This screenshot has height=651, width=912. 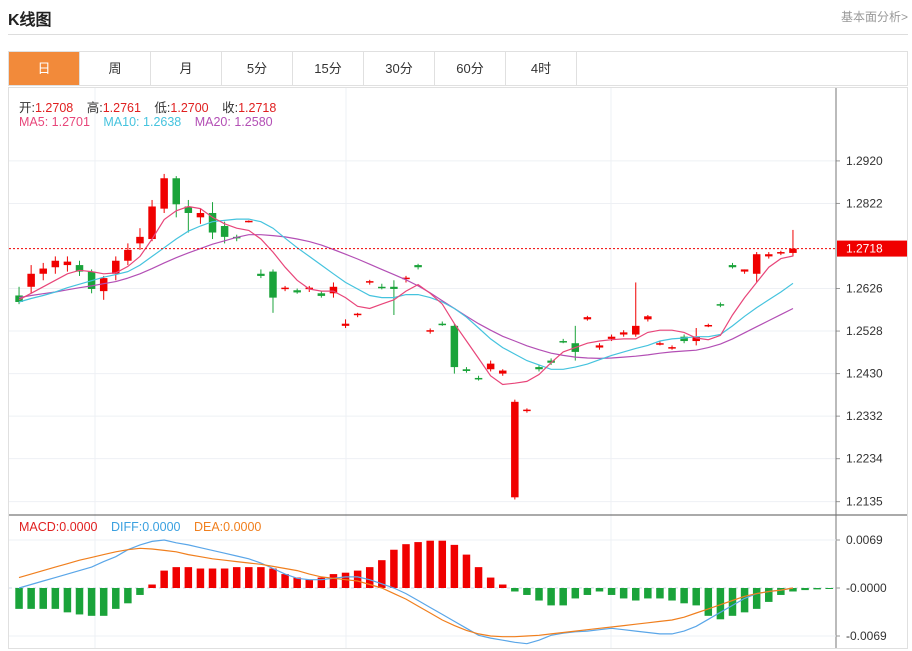 What do you see at coordinates (115, 68) in the screenshot?
I see `tab-week: 周` at bounding box center [115, 68].